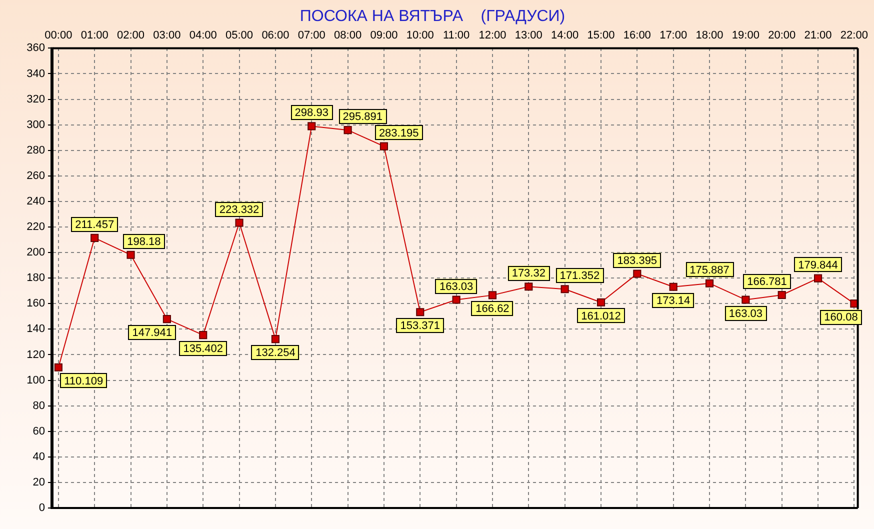 The image size is (874, 529). Describe the element at coordinates (710, 36) in the screenshot. I see `x-tick-label: 18:00` at that location.